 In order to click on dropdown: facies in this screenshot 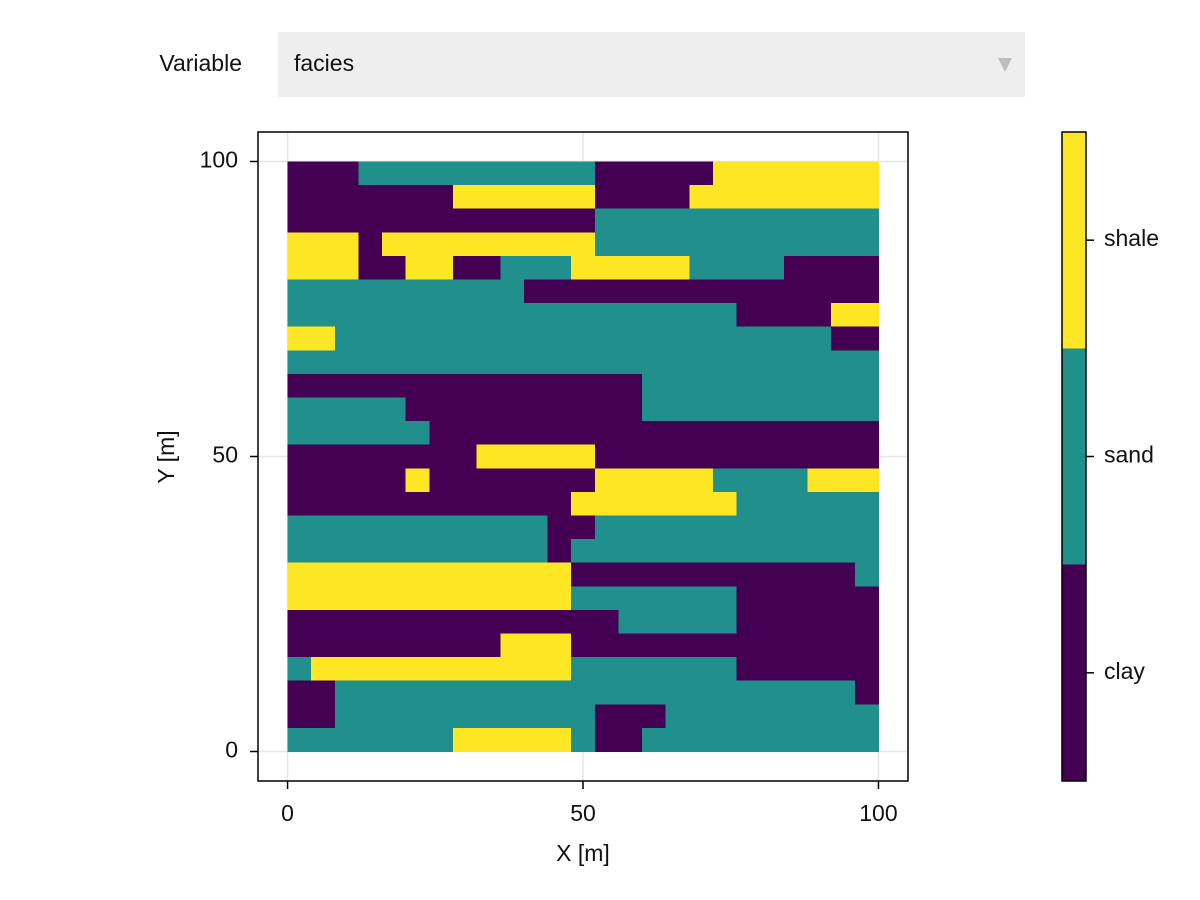, I will do `click(651, 64)`.